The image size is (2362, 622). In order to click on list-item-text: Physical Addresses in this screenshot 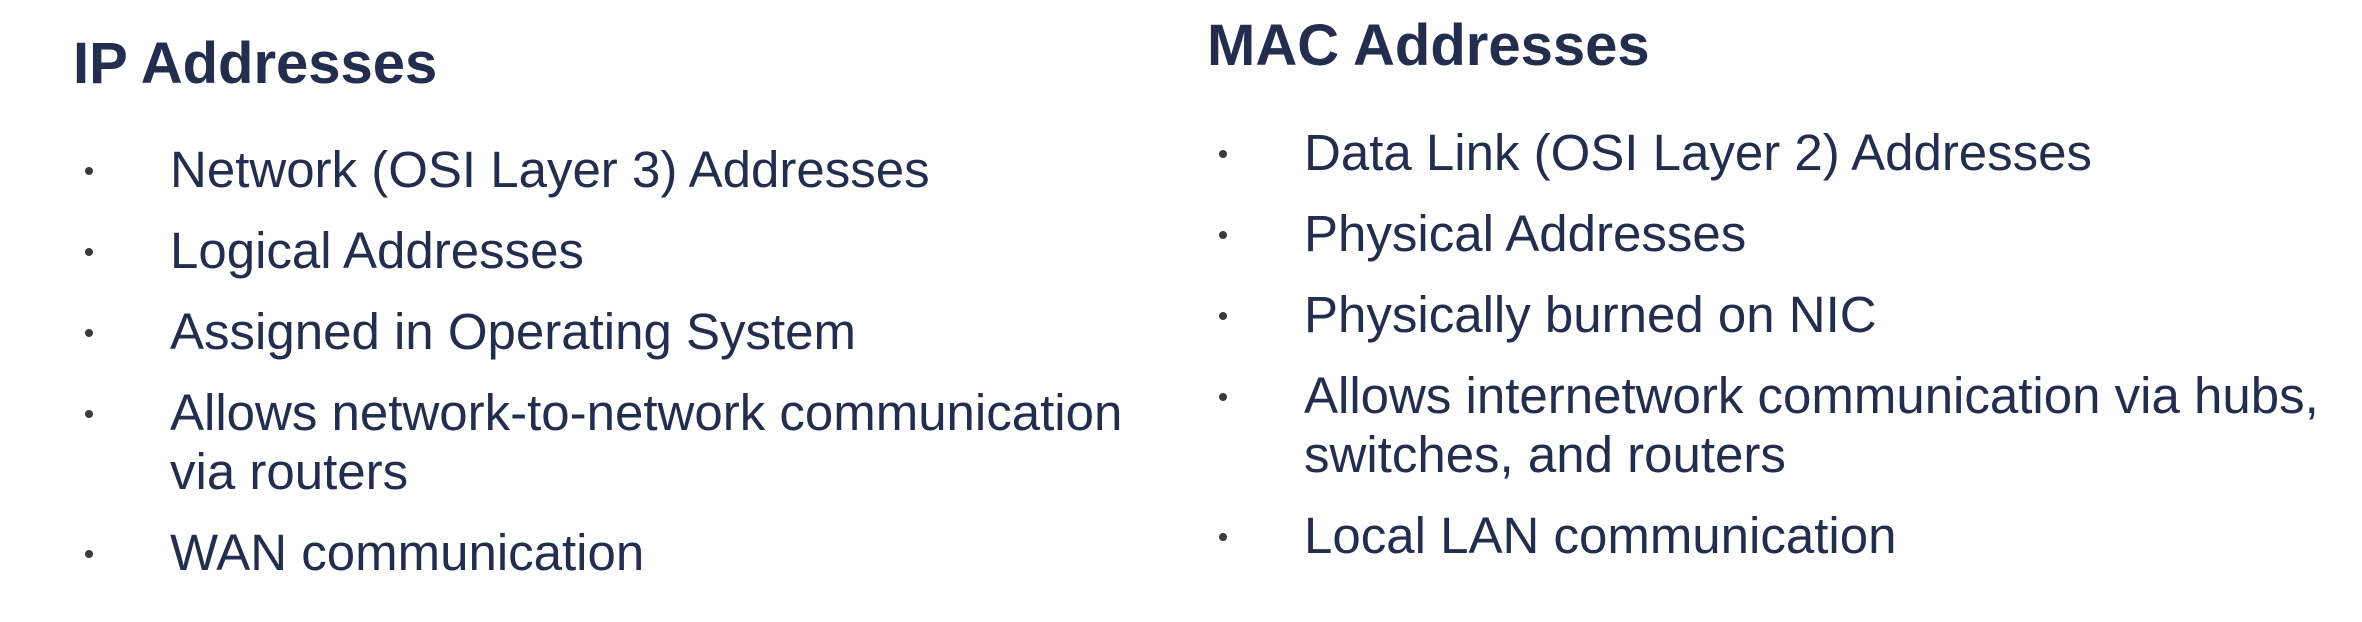, I will do `click(1525, 233)`.